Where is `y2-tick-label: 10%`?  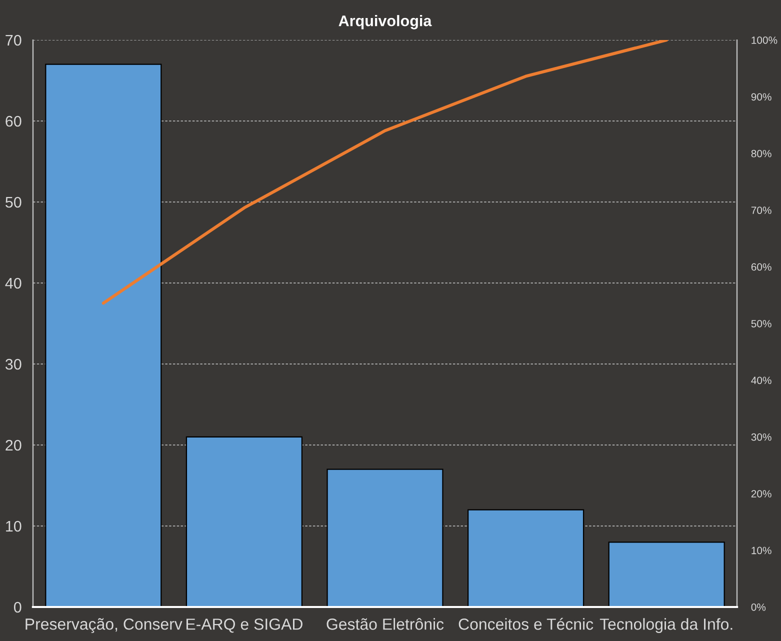
y2-tick-label: 10% is located at coordinates (762, 550).